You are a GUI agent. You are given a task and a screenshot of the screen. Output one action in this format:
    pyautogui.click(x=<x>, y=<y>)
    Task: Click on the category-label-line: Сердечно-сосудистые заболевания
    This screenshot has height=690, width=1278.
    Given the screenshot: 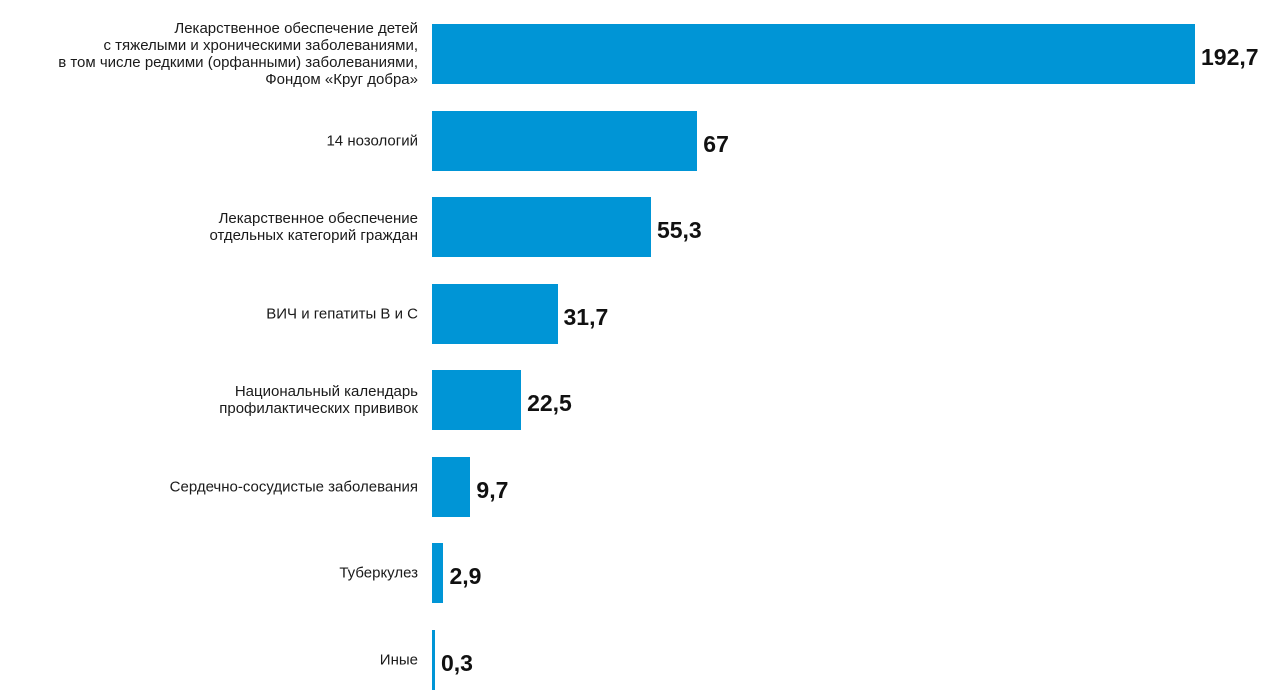 What is the action you would take?
    pyautogui.click(x=293, y=486)
    